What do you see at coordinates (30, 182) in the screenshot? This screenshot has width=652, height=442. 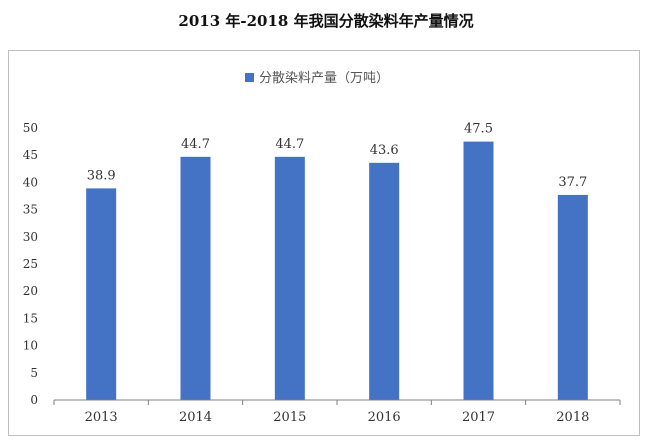 I see `y-tick-label: 40` at bounding box center [30, 182].